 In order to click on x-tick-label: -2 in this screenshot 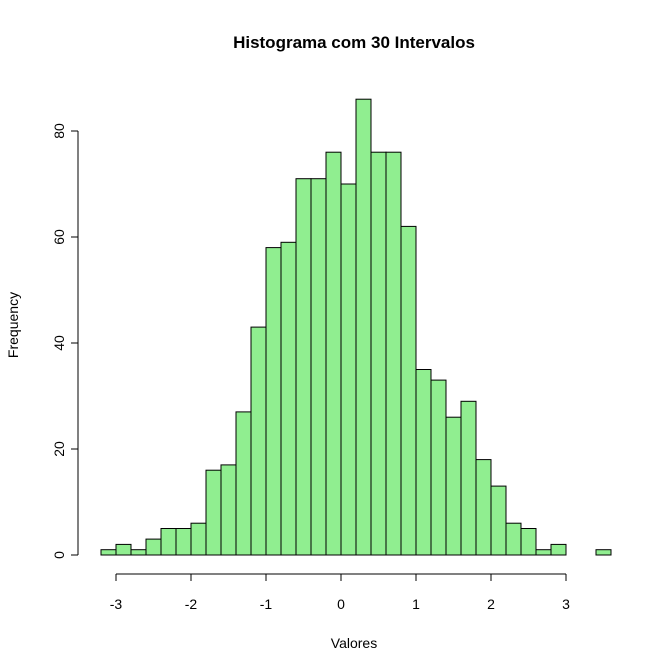, I will do `click(191, 604)`.